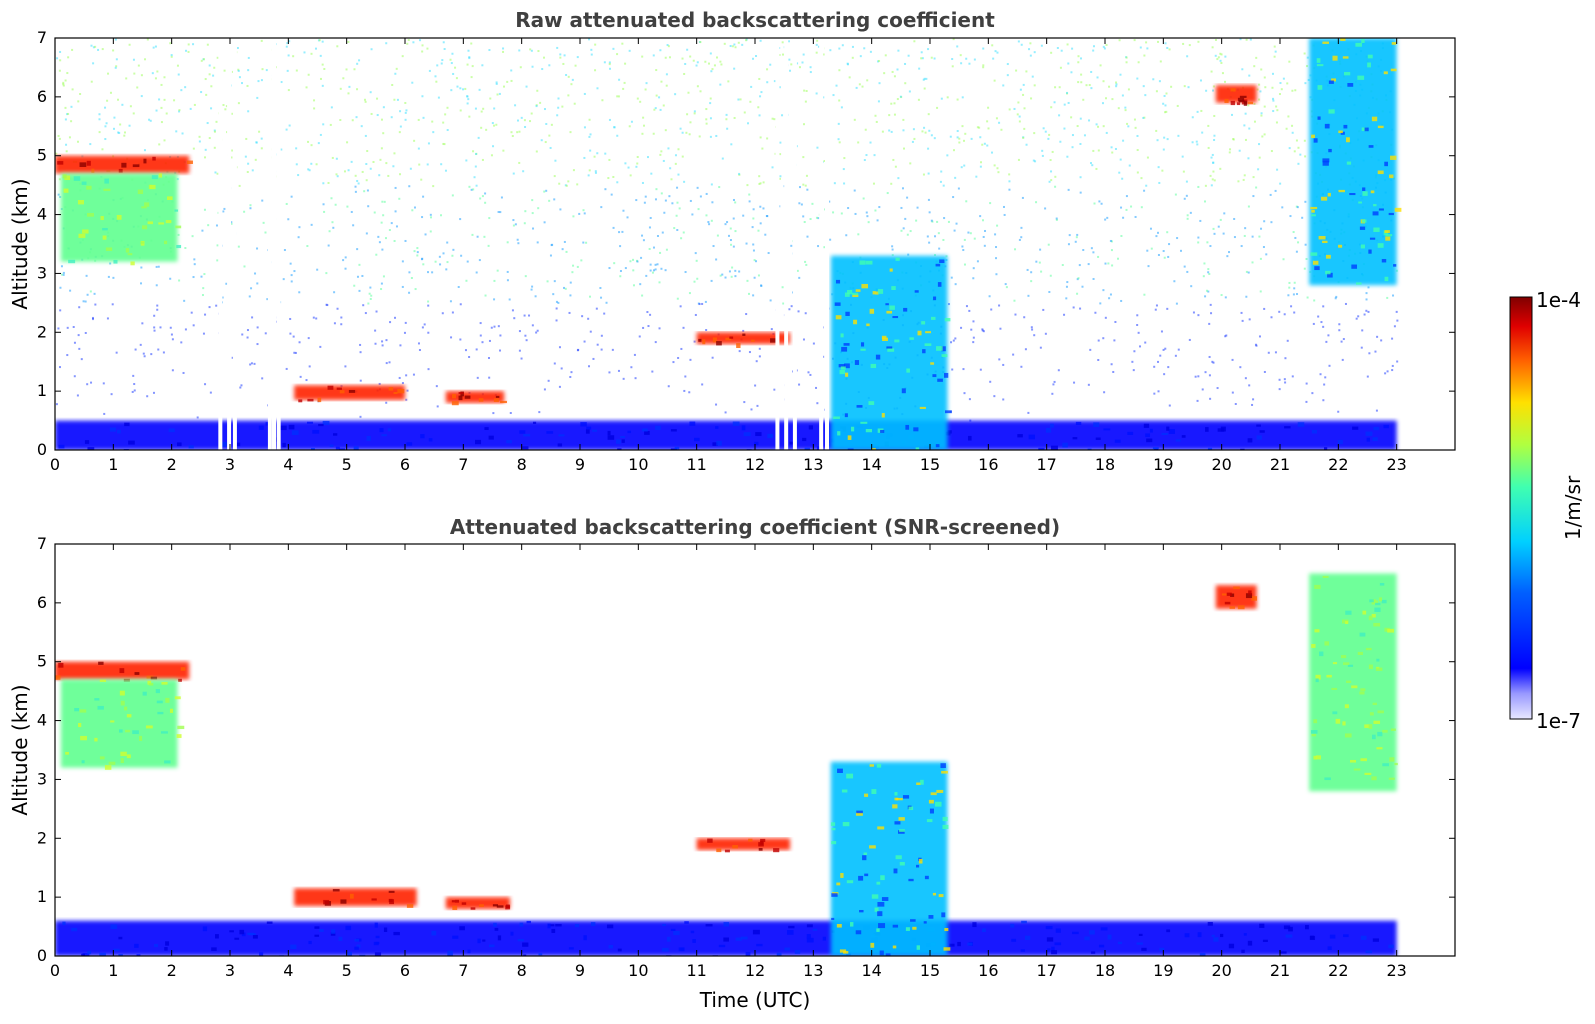 Image resolution: width=1595 pixels, height=1024 pixels. Describe the element at coordinates (1221, 464) in the screenshot. I see `x-tick-label: 20` at that location.